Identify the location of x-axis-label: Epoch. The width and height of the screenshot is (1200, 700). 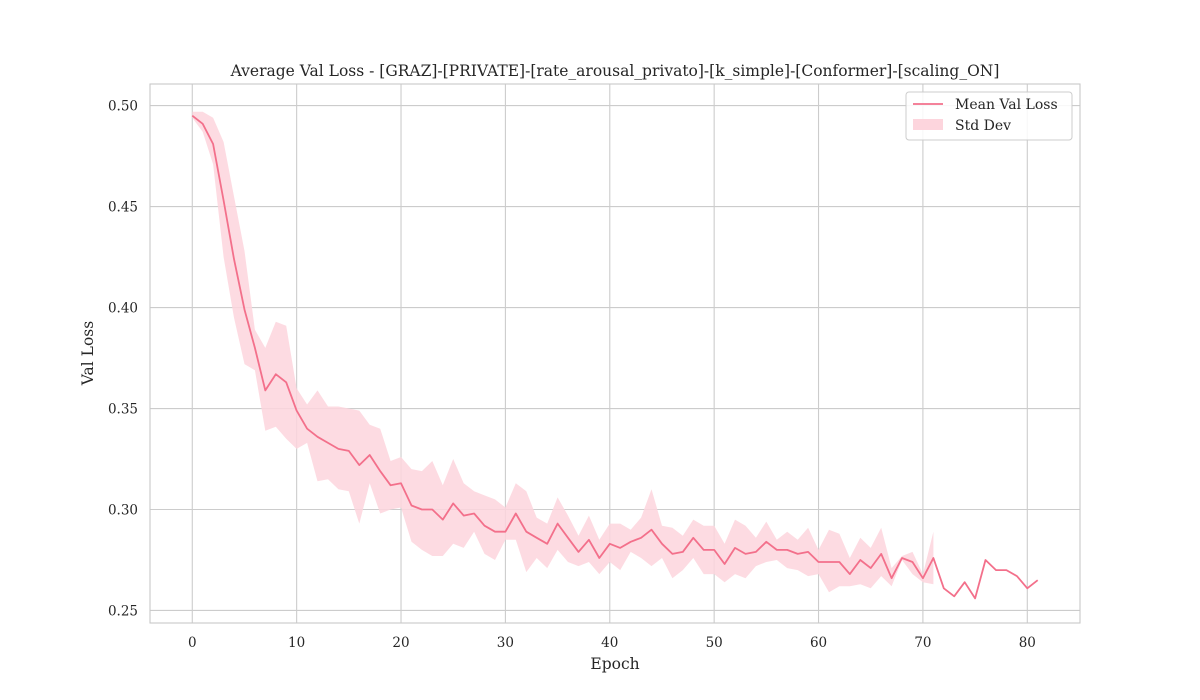
(614, 664).